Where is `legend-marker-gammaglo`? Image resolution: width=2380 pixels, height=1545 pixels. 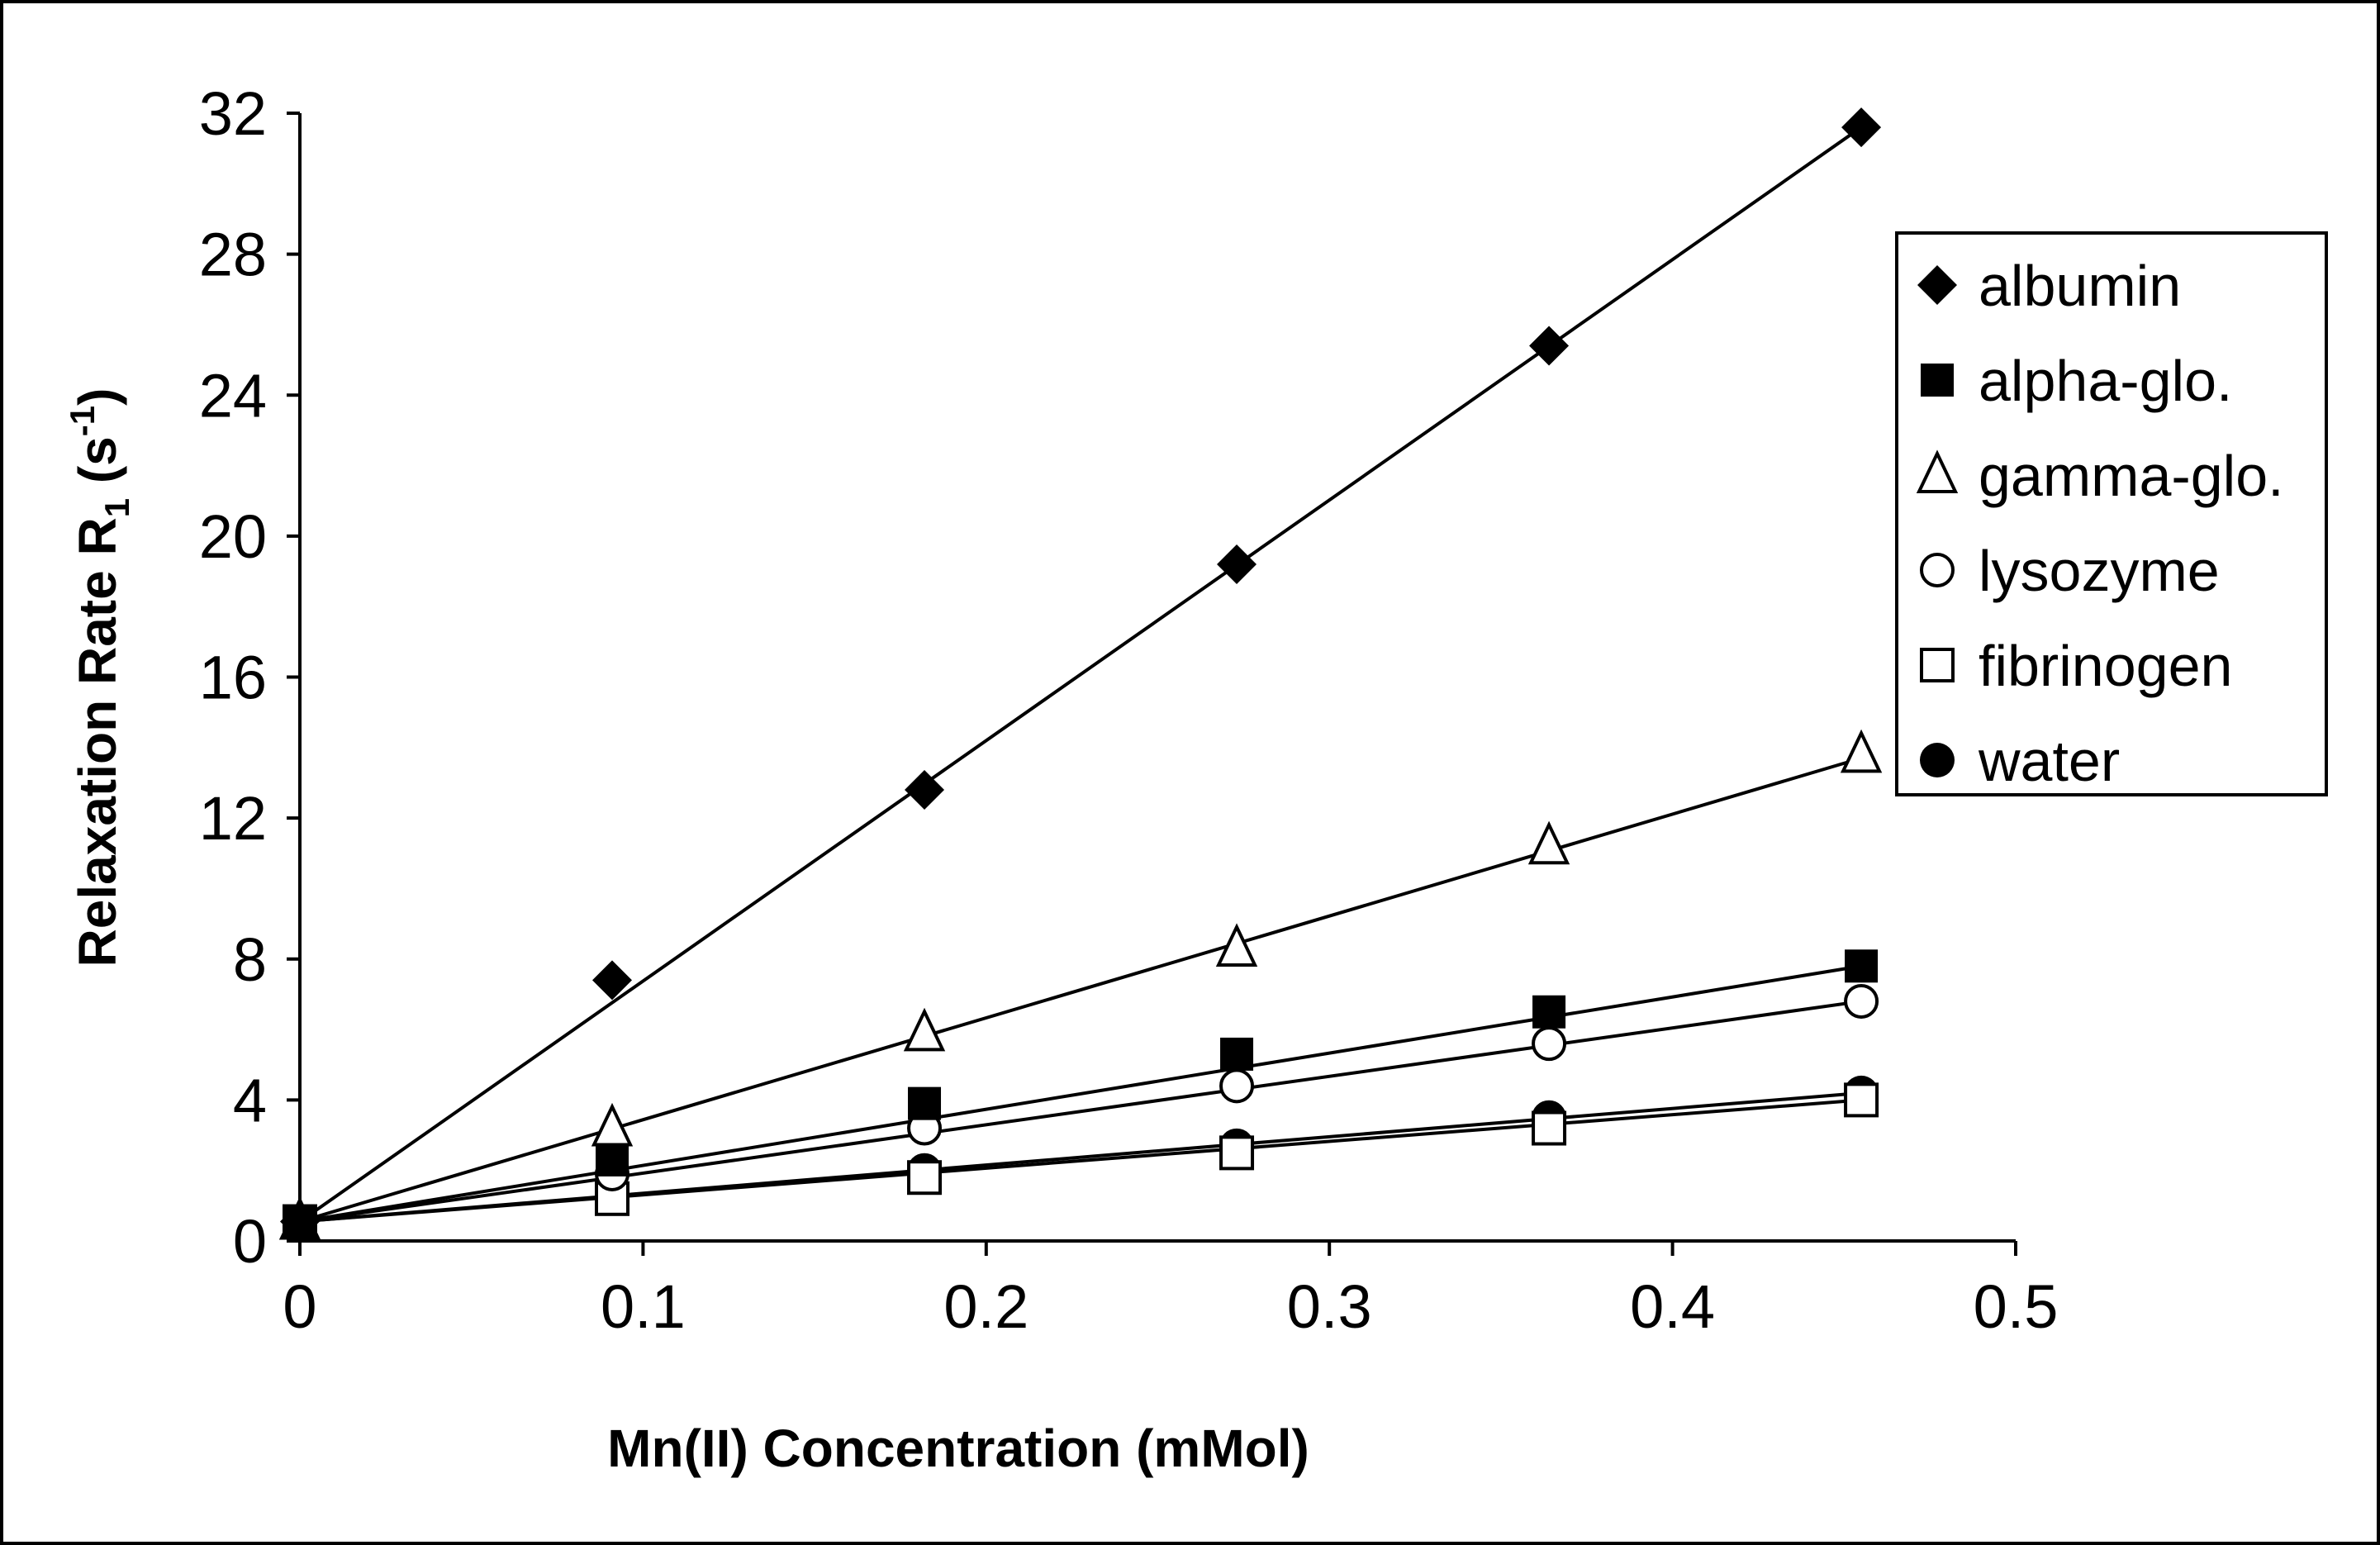 legend-marker-gammaglo is located at coordinates (1937, 471).